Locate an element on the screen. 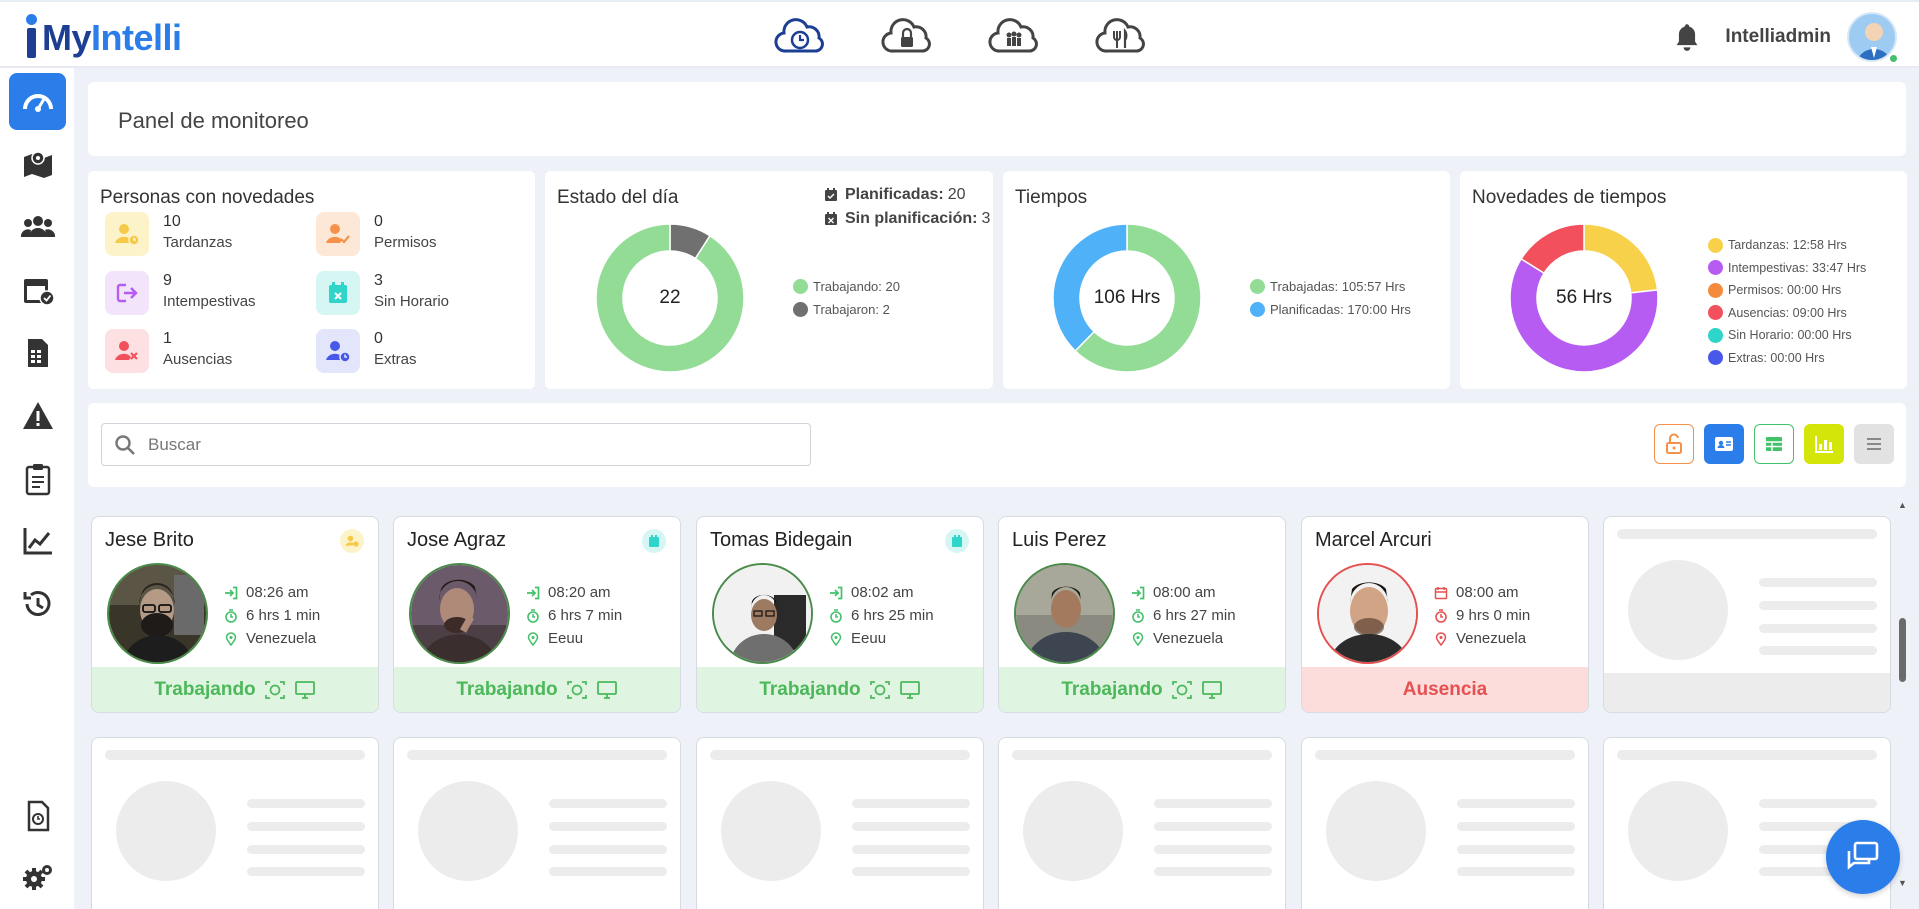 This screenshot has height=909, width=1919. sidebar-item-settings is located at coordinates (37, 876).